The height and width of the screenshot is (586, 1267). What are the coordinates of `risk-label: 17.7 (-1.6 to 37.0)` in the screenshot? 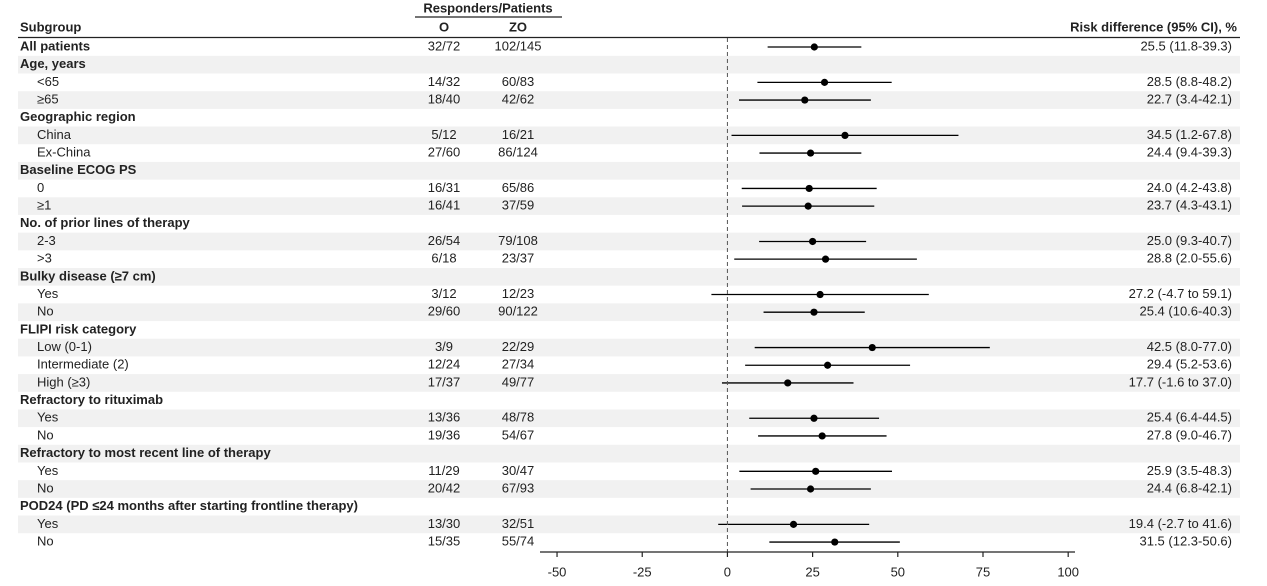 It's located at (1180, 381).